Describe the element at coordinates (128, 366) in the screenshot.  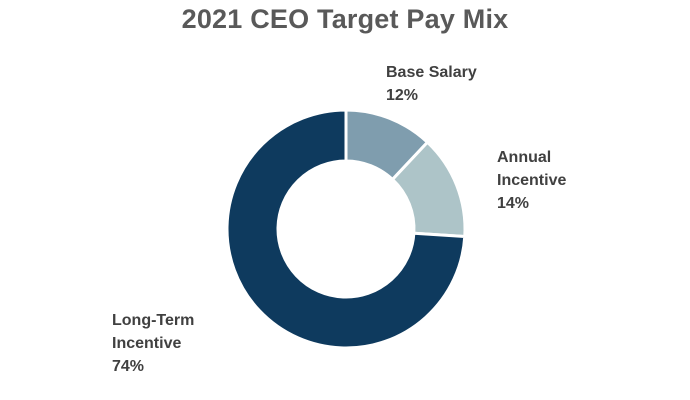
I see `label-lti-pct: 74%` at that location.